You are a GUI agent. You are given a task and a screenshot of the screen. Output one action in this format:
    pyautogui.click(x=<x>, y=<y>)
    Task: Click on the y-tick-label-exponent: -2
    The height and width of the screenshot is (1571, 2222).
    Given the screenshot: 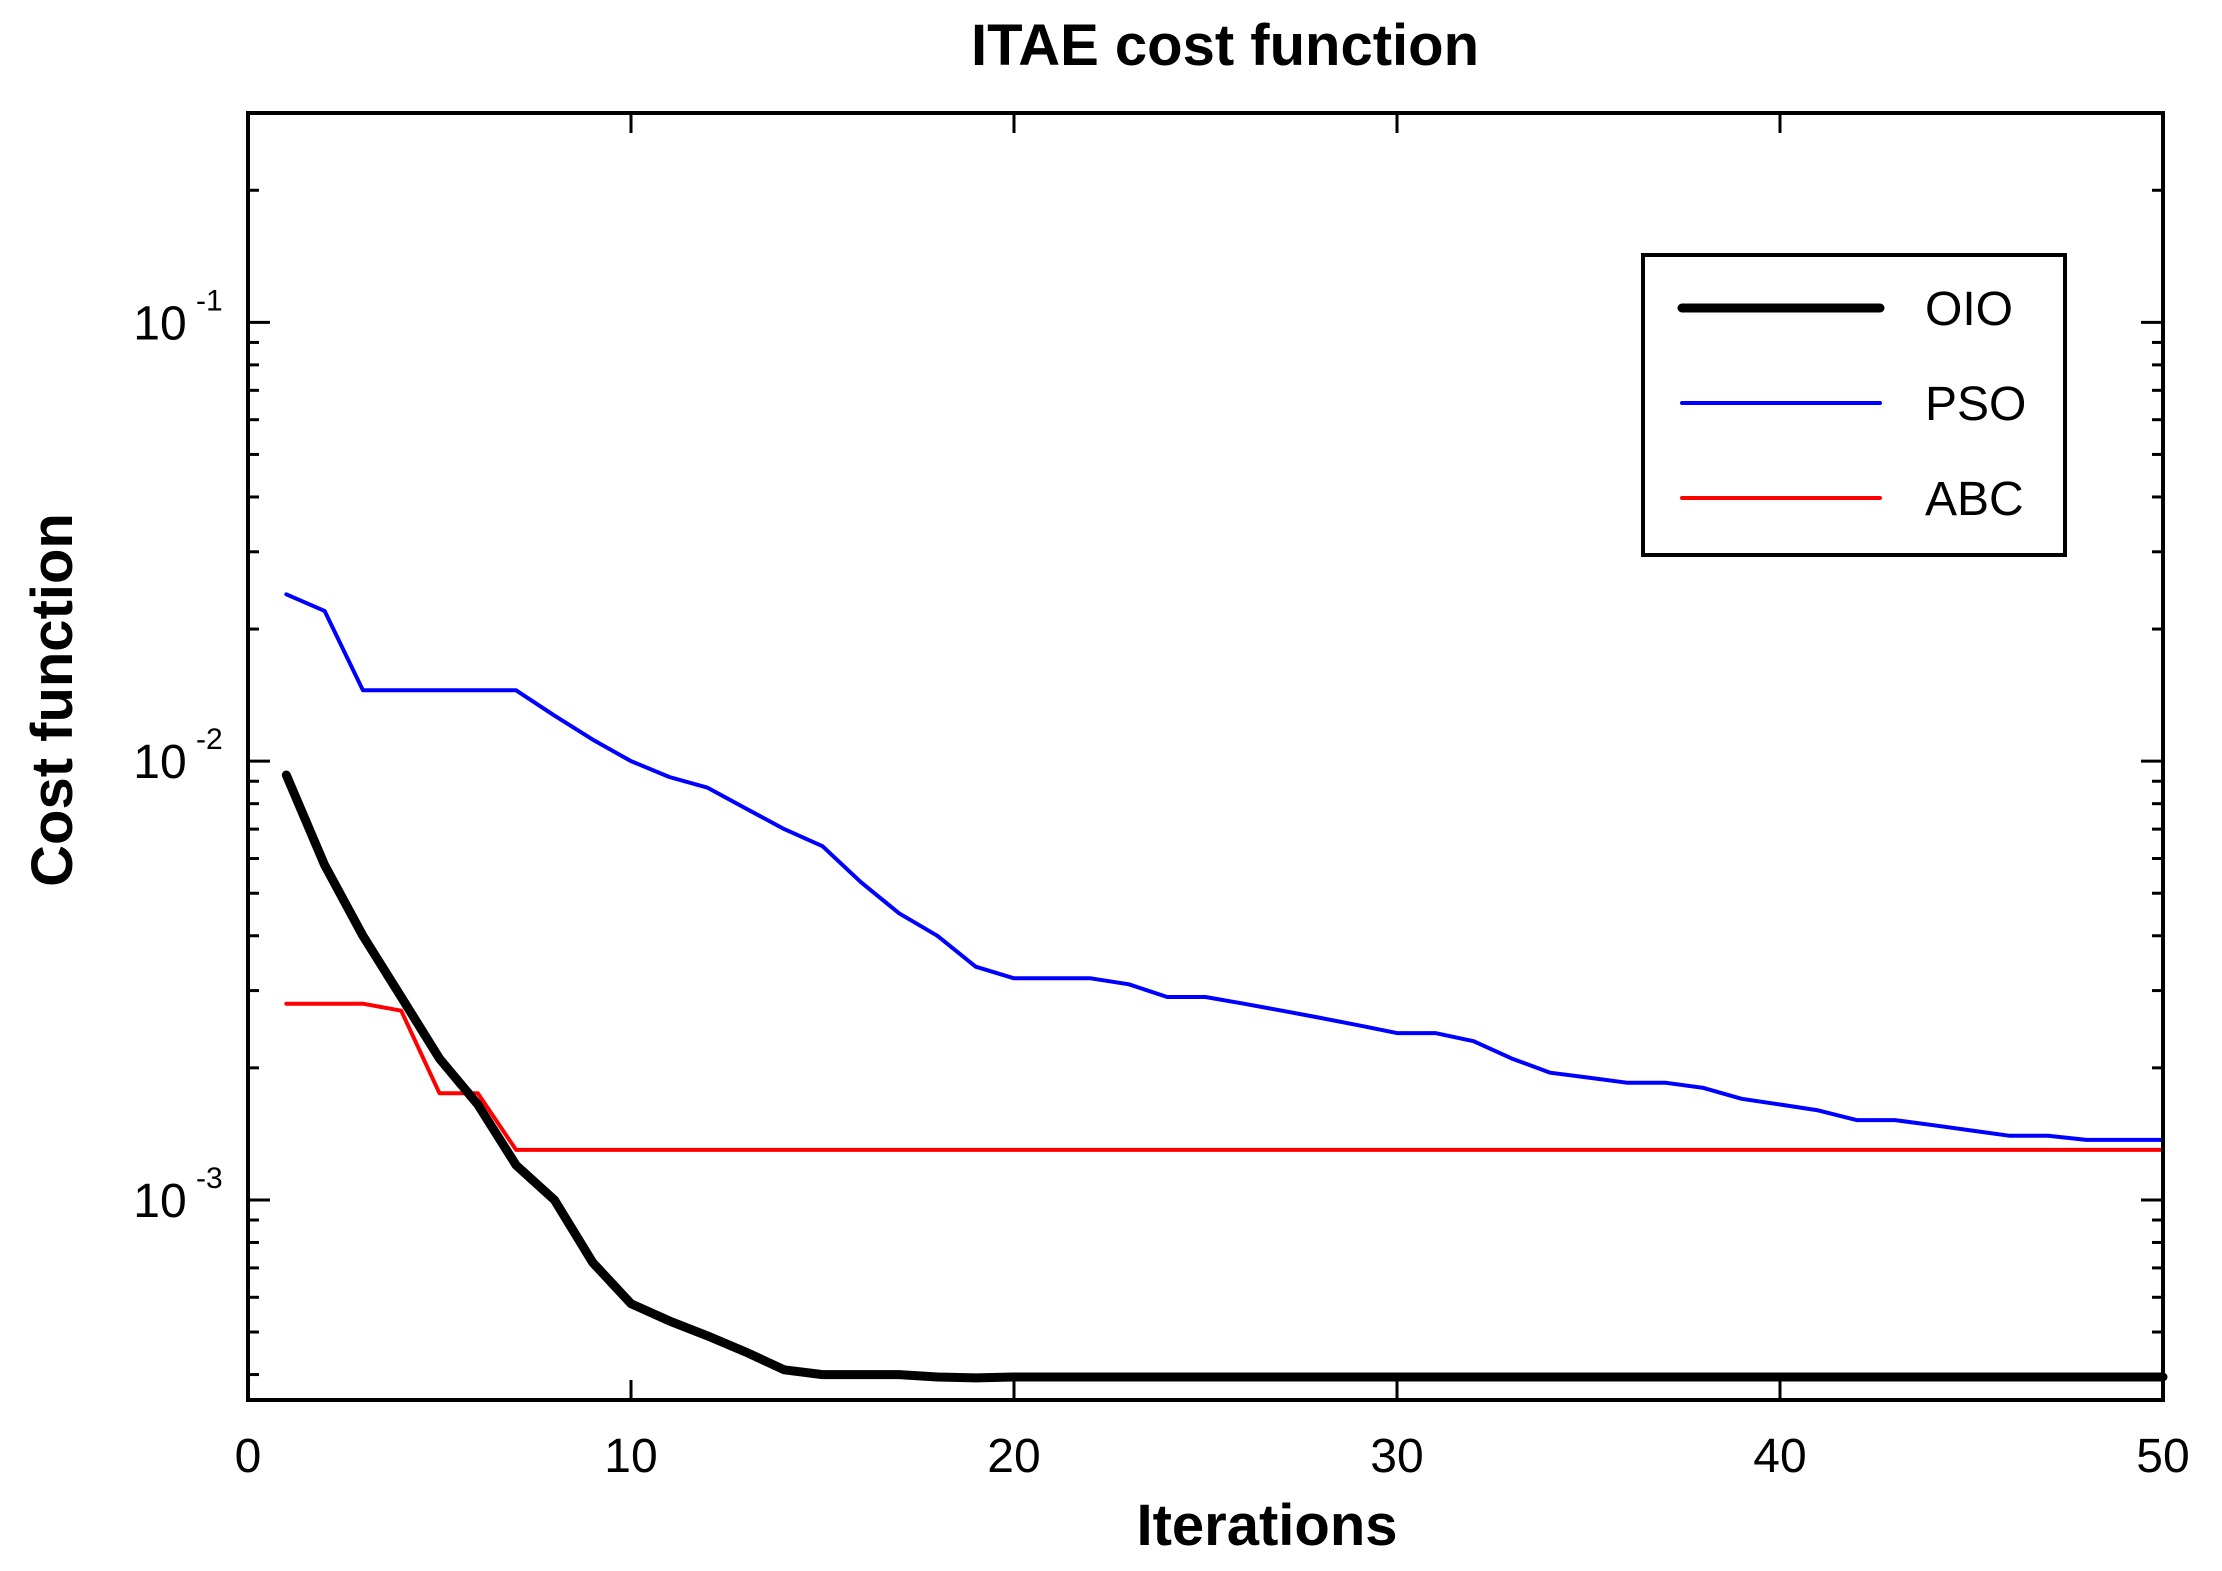 What is the action you would take?
    pyautogui.click(x=209, y=739)
    